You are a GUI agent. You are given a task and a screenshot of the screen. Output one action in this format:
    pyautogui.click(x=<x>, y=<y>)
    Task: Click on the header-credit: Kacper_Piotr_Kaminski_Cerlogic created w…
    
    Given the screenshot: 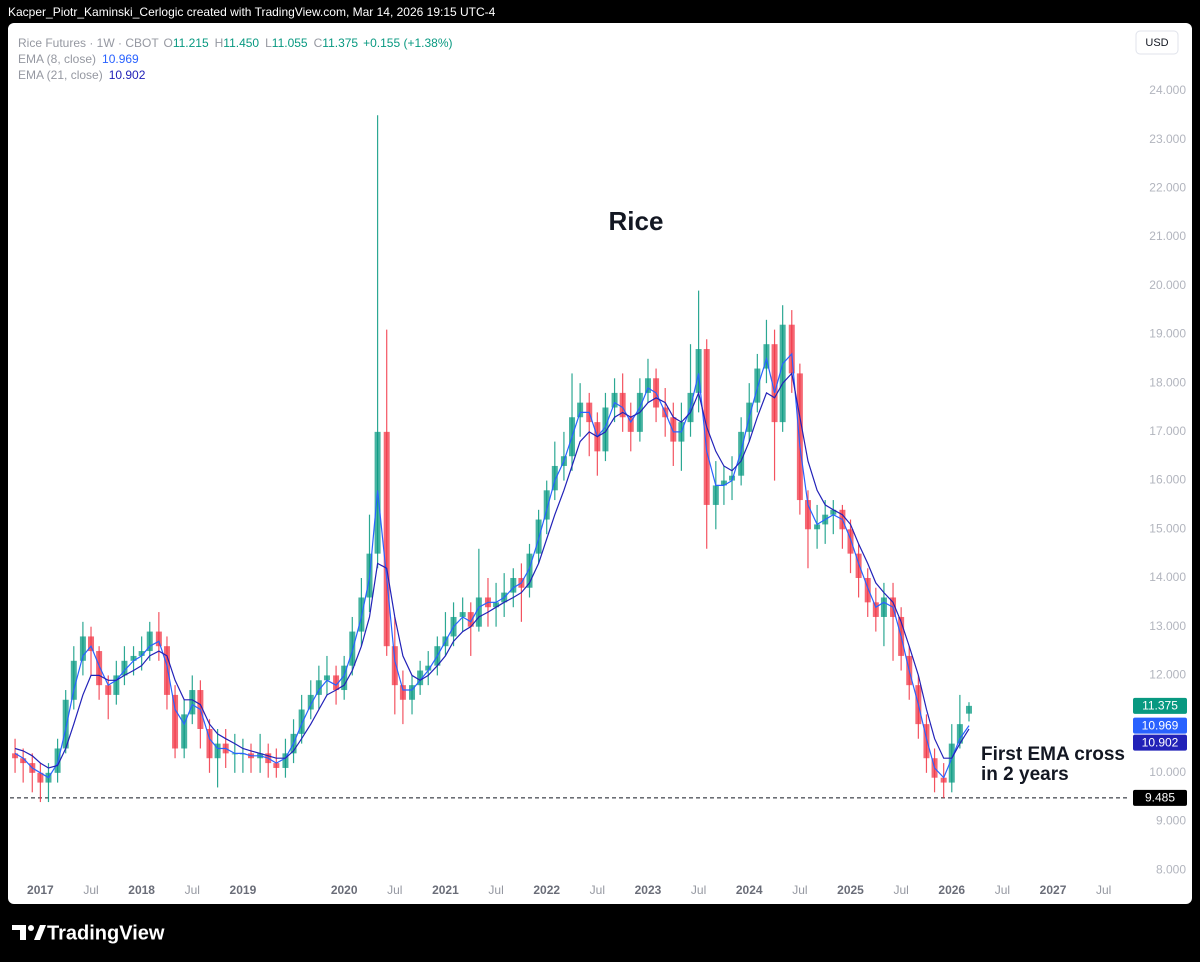 What is the action you would take?
    pyautogui.click(x=252, y=12)
    